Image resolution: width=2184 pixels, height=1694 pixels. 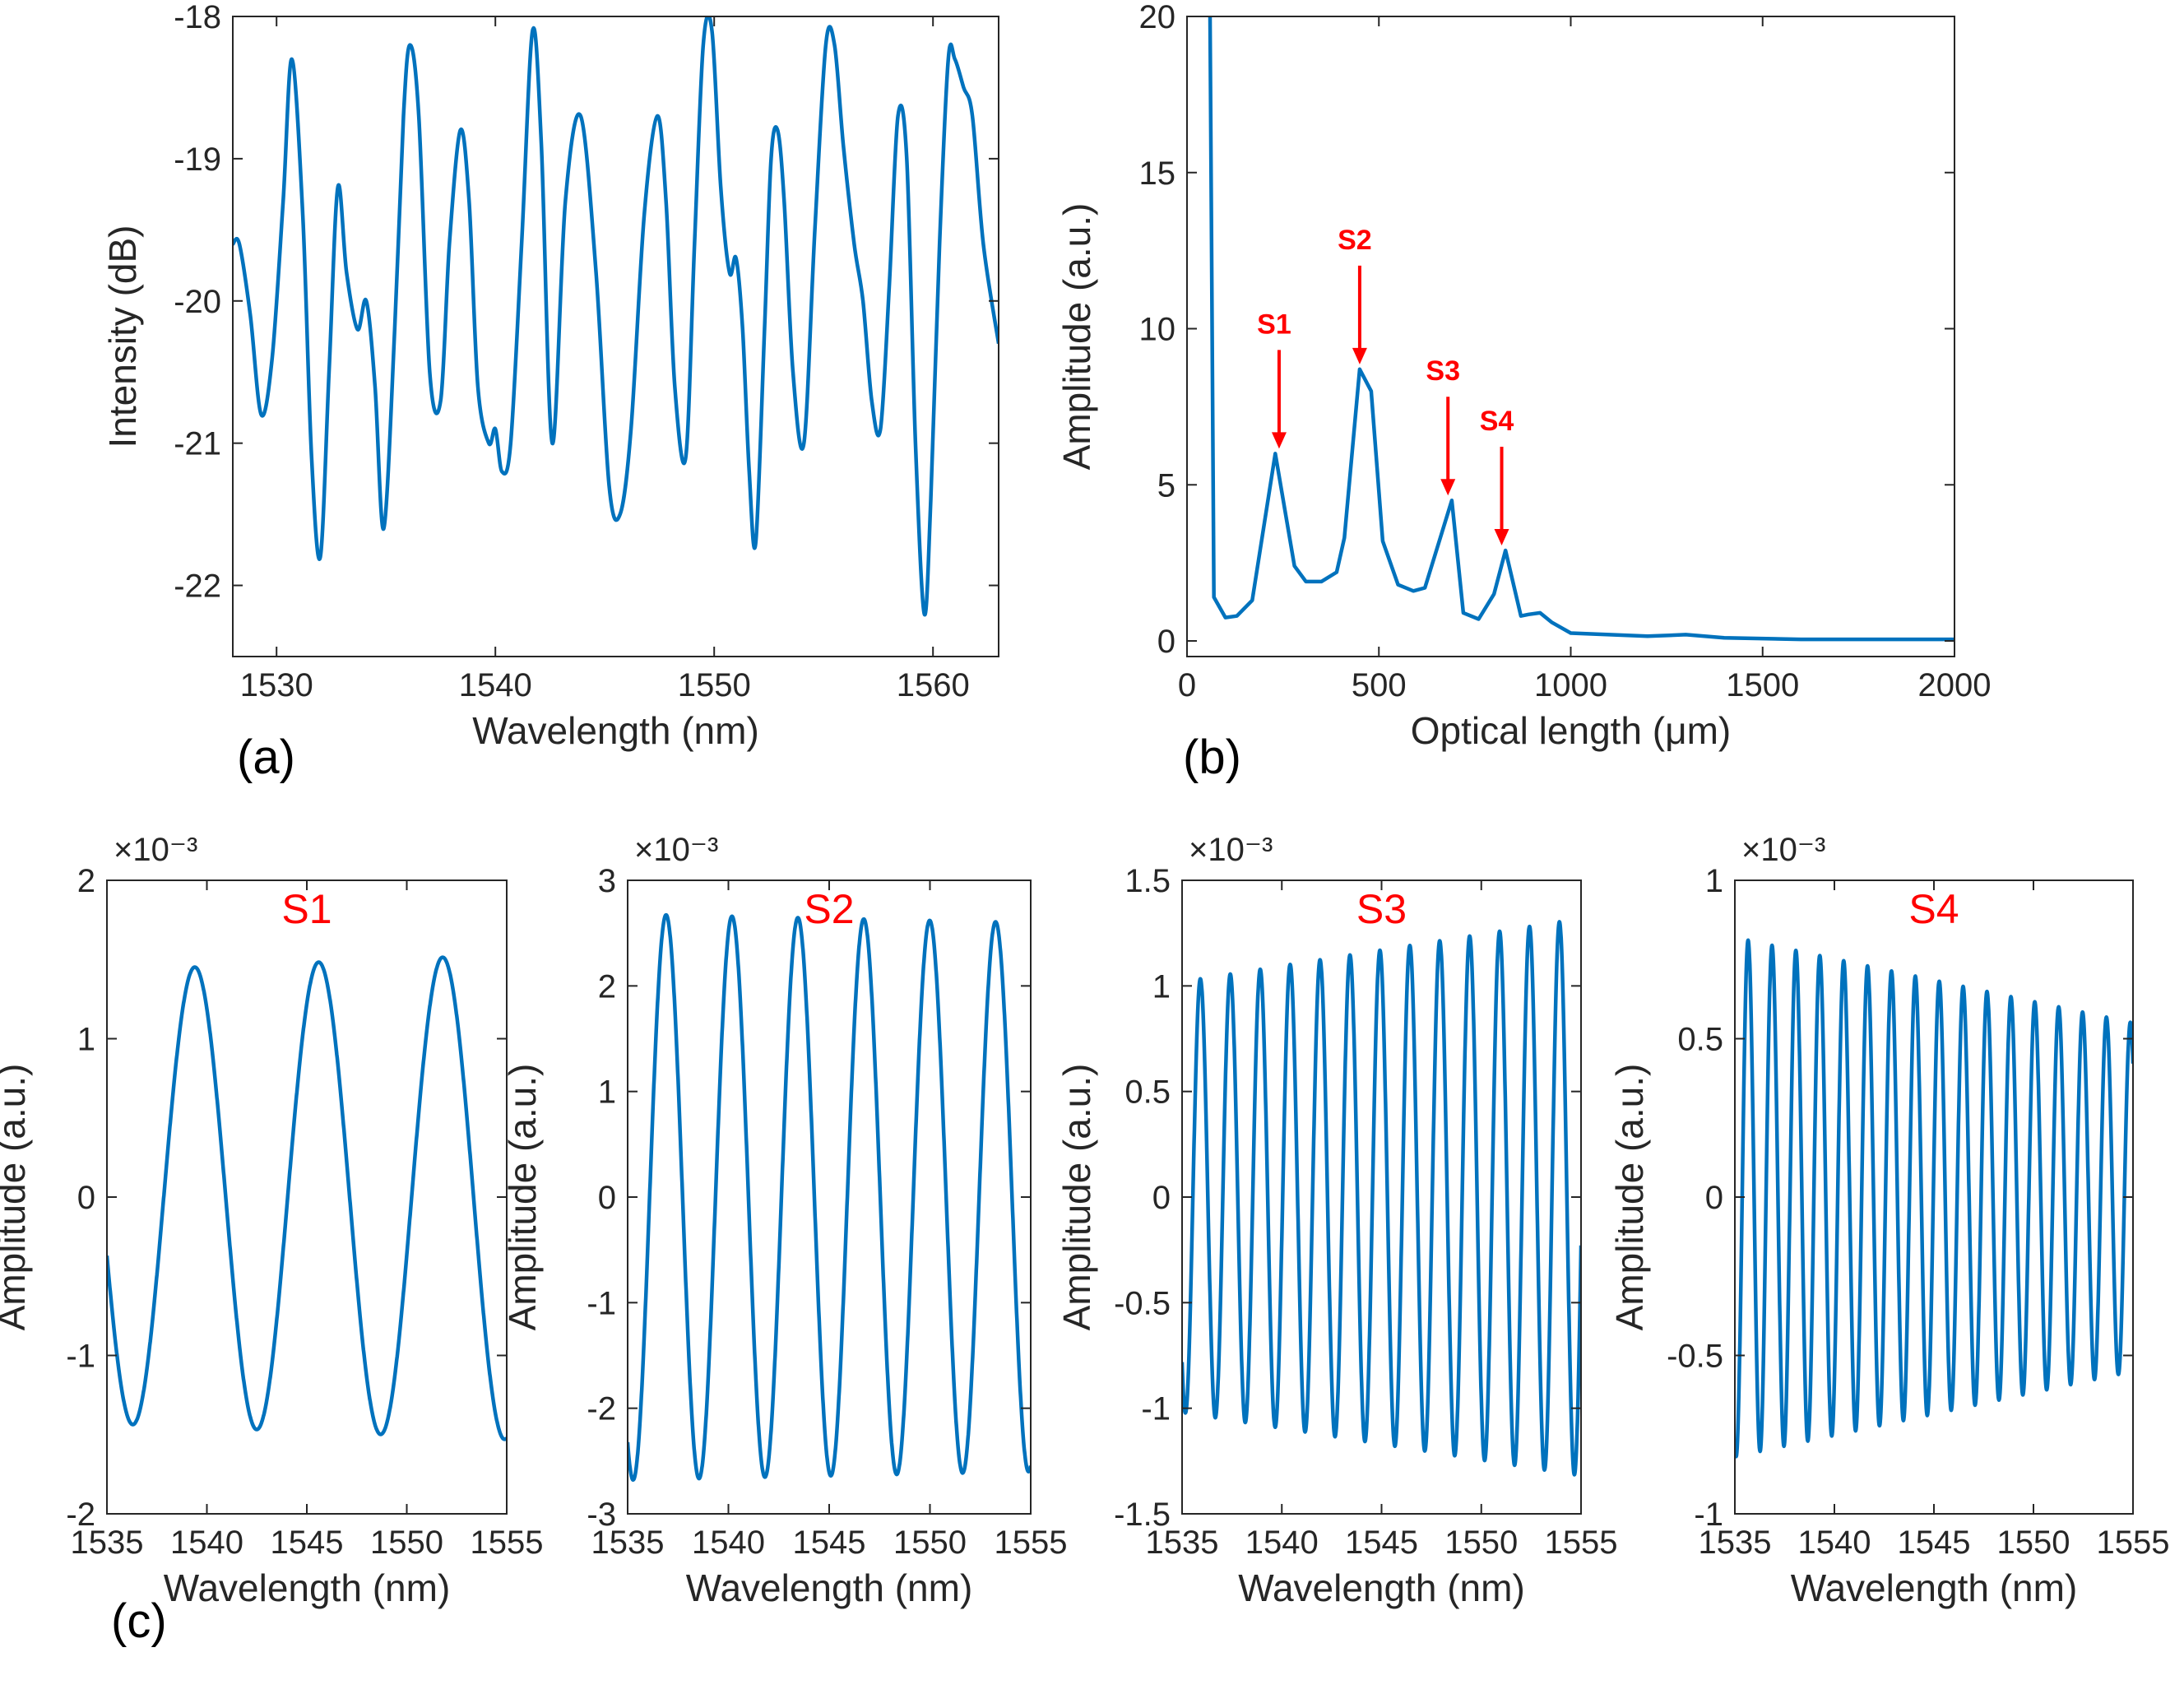 I want to click on x-tick-label: 1560, so click(x=933, y=685).